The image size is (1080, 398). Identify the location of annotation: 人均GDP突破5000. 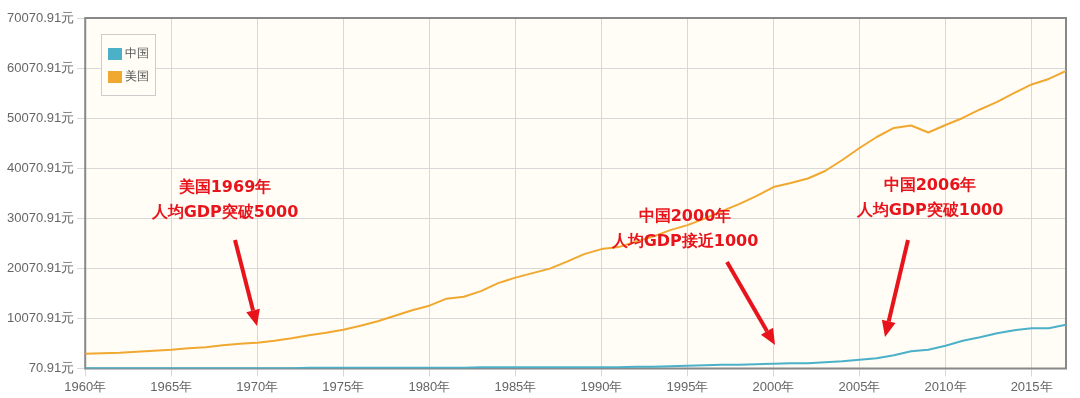
(224, 212).